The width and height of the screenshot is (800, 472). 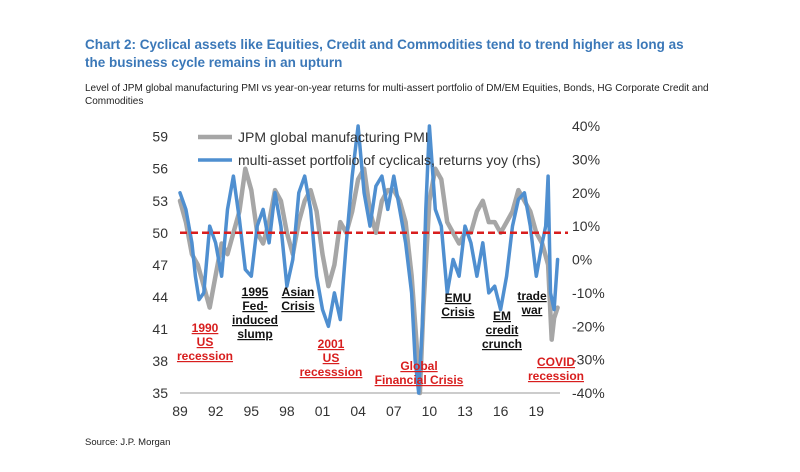 What do you see at coordinates (556, 362) in the screenshot?
I see `annotation-label: COVID` at bounding box center [556, 362].